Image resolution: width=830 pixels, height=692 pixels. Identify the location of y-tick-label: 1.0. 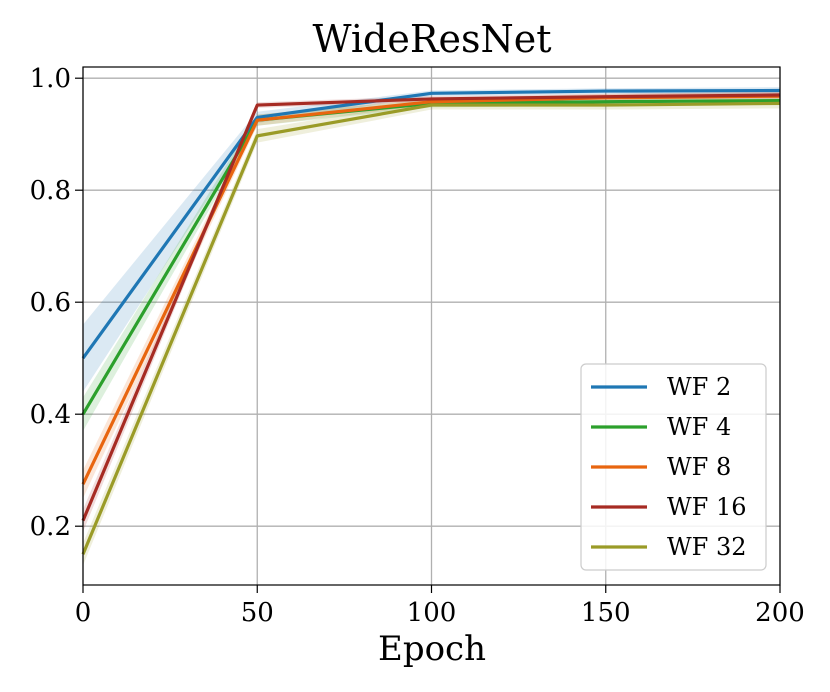
(50, 79).